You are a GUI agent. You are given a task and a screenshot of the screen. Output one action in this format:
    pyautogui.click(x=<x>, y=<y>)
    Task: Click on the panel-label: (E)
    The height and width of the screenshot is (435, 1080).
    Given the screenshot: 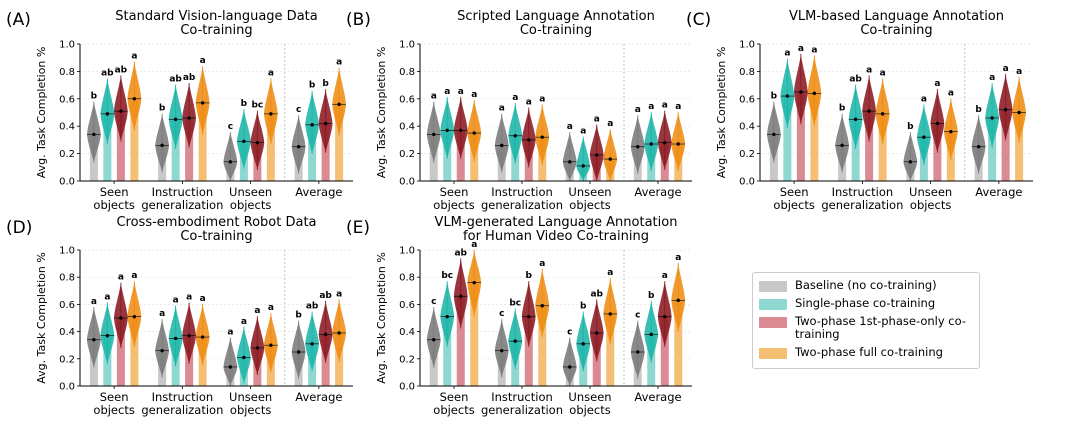 What is the action you would take?
    pyautogui.click(x=358, y=228)
    